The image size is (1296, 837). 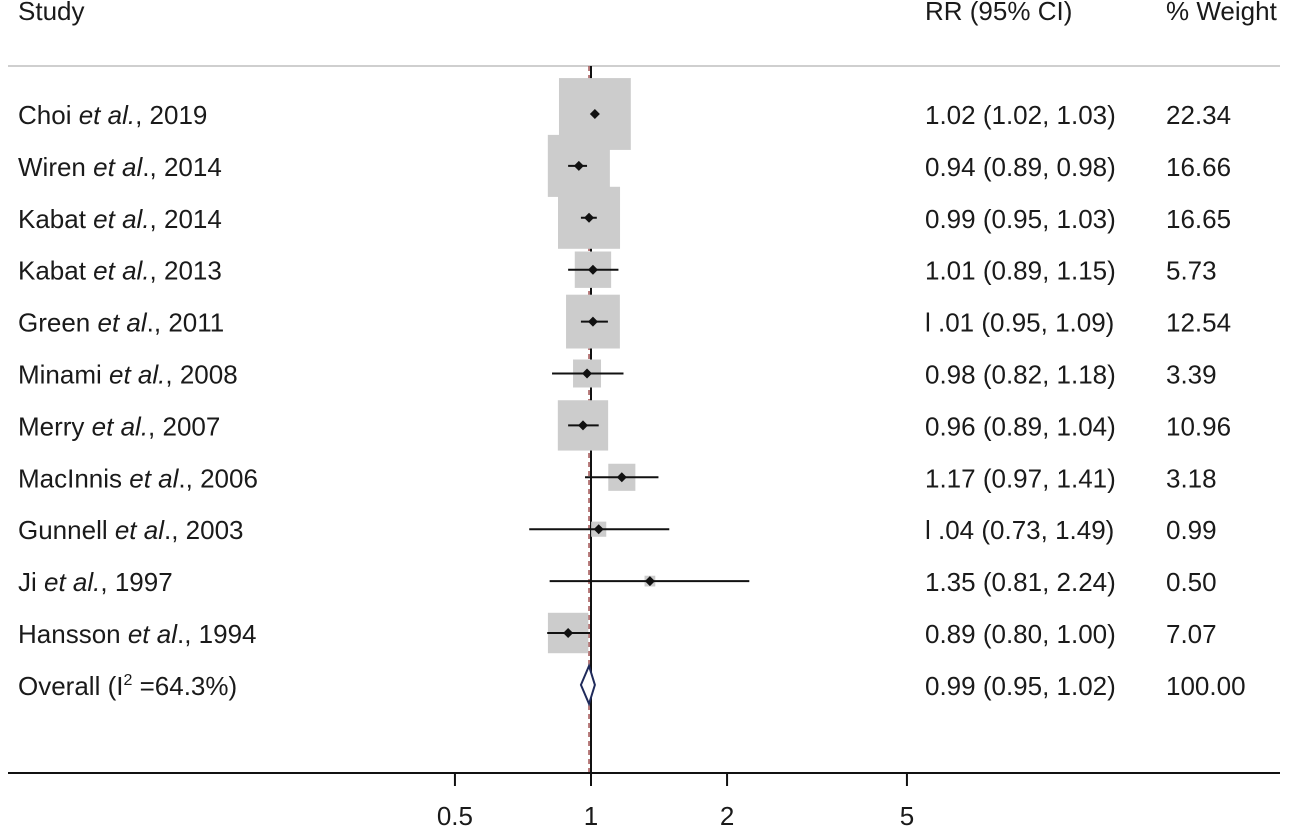 I want to click on study-estimate: 0.96 (0.89, 1.04), so click(x=1020, y=426).